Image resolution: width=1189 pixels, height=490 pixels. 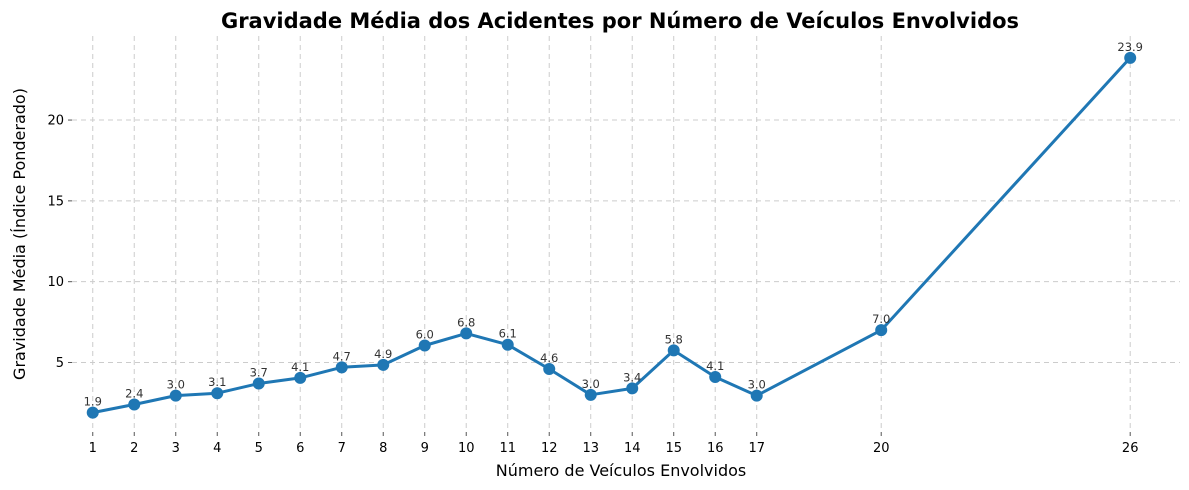 What do you see at coordinates (466, 448) in the screenshot?
I see `x-tick-label: 10` at bounding box center [466, 448].